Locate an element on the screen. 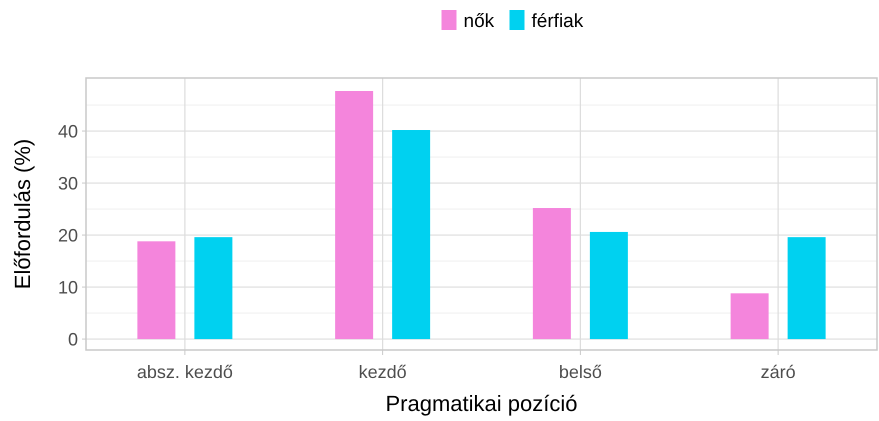 The image size is (879, 421). x-tick-label: absz. kezdő is located at coordinates (184, 372).